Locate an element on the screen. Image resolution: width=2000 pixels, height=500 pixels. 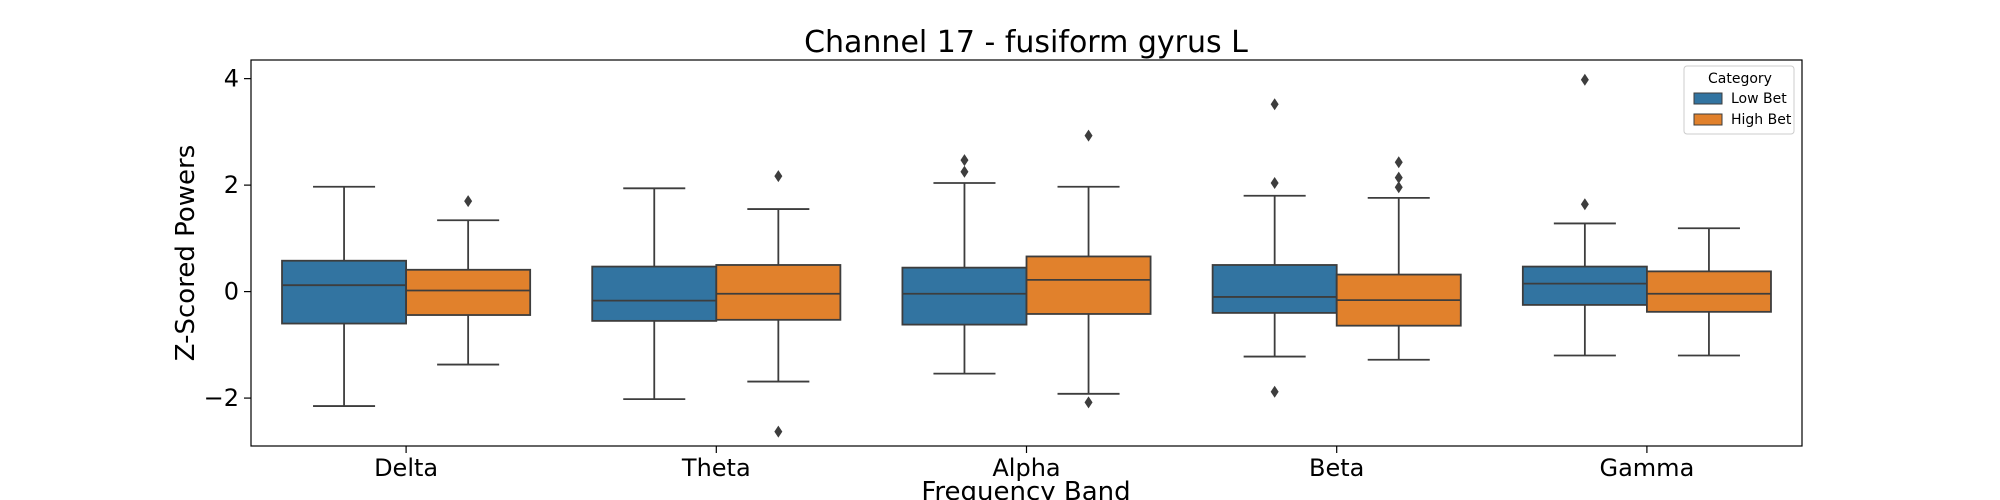
x-tick-label: Gamma is located at coordinates (1647, 468).